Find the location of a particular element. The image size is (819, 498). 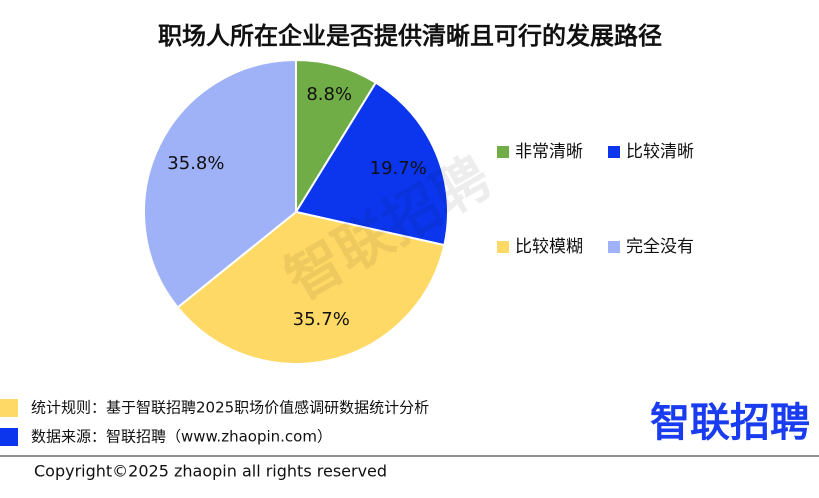

legend-label: 完全没有 is located at coordinates (660, 247).